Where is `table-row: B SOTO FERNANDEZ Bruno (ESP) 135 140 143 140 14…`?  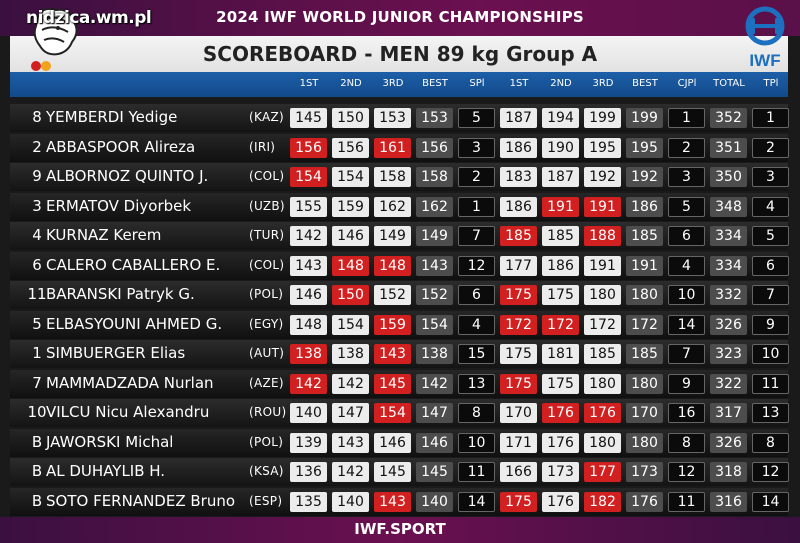 table-row: B SOTO FERNANDEZ Bruno (ESP) 135 140 143 140 14… is located at coordinates (399, 501).